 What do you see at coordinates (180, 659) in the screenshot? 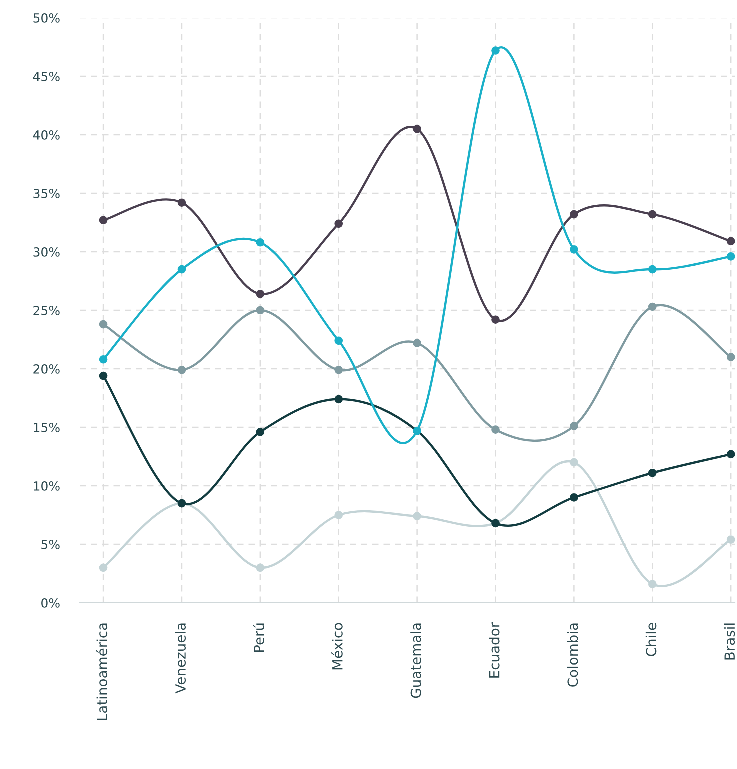
I see `x-tick-label: Venezuela` at bounding box center [180, 659].